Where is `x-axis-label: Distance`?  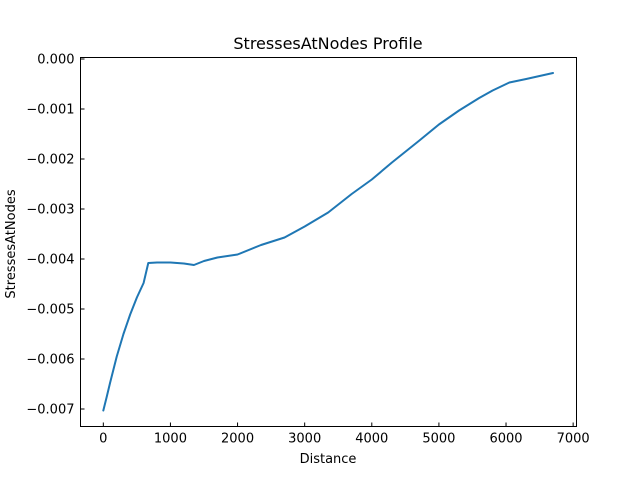 x-axis-label: Distance is located at coordinates (328, 459).